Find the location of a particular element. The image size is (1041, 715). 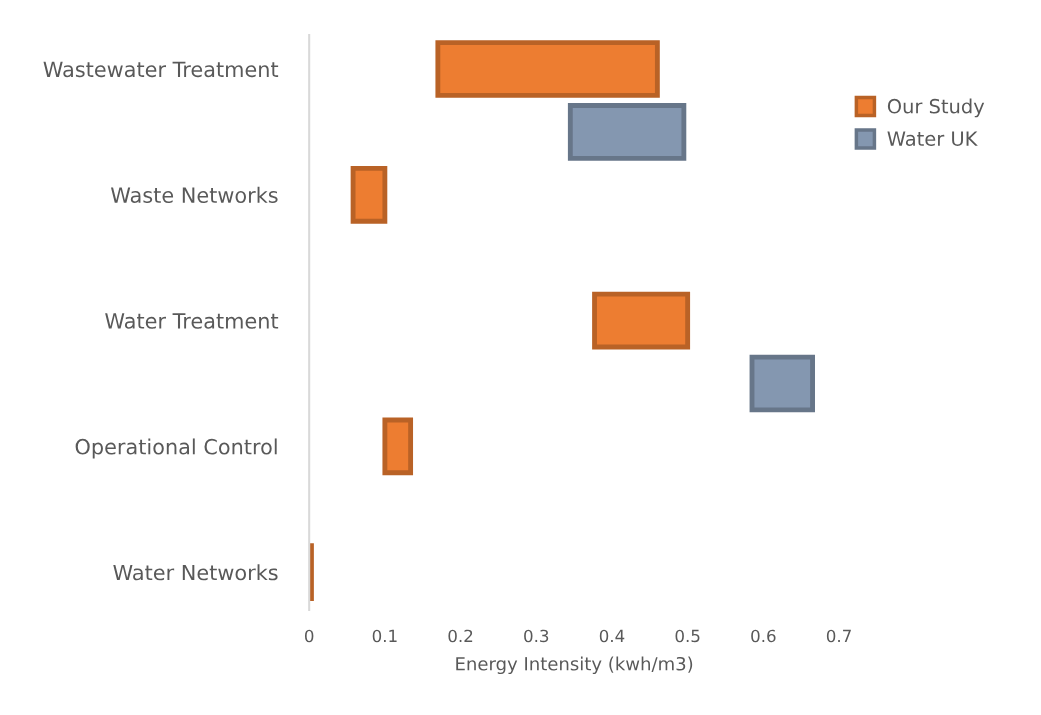

y-tick-label: Water Treatment is located at coordinates (192, 321).